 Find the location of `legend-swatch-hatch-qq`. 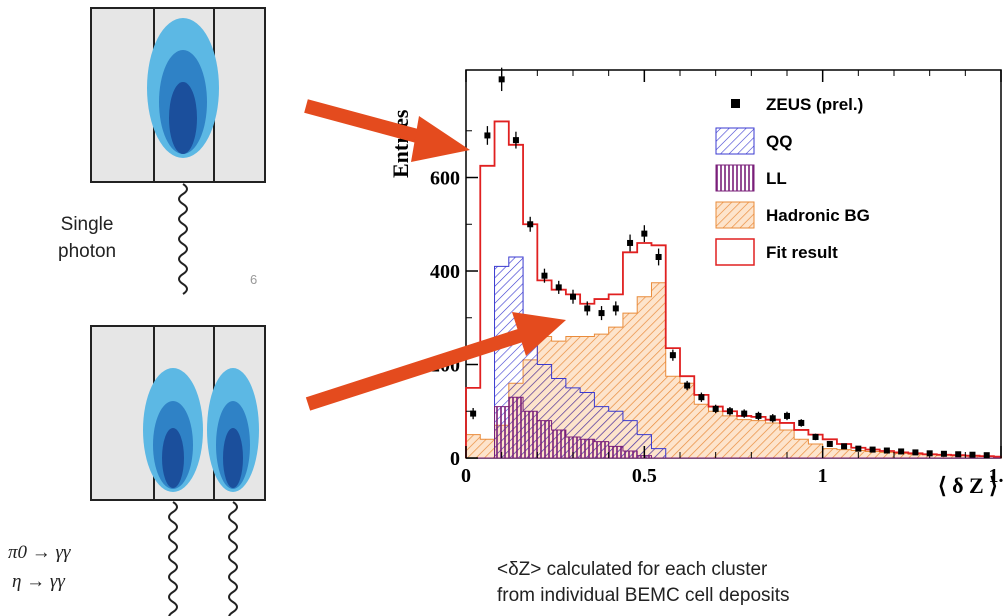

legend-swatch-hatch-qq is located at coordinates (735, 141).